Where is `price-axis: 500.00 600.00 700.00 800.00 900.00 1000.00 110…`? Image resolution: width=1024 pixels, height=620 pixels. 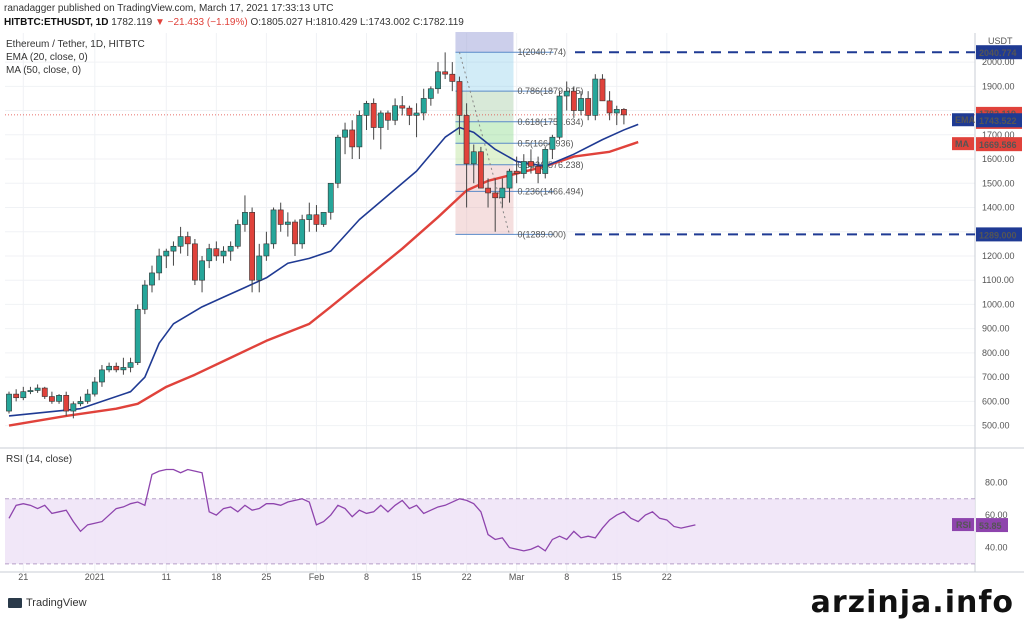
price-axis: 500.00 600.00 700.00 800.00 900.00 1000.00 110… is located at coordinates (987, 294).